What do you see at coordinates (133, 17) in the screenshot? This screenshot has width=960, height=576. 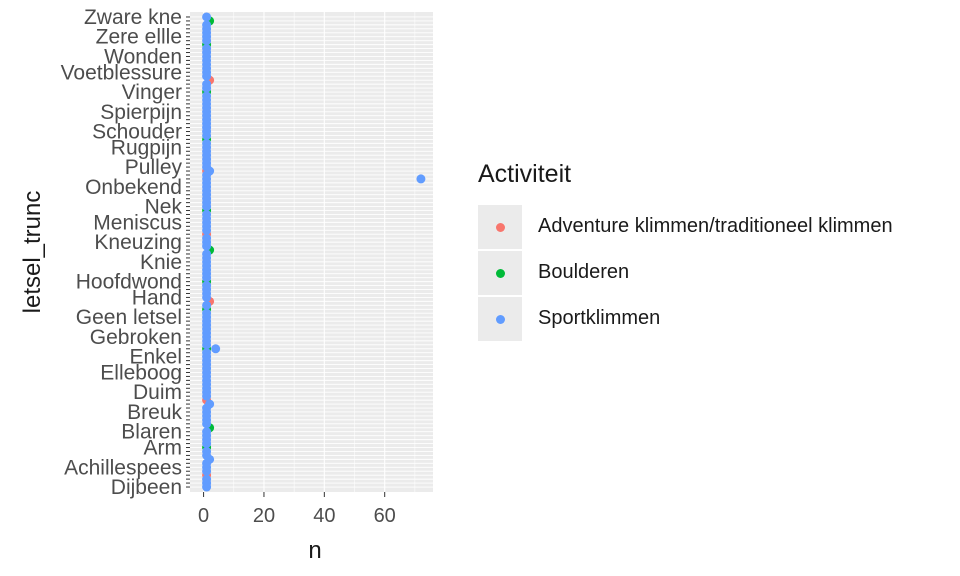 I see `y-tick-label: Zware kne` at bounding box center [133, 17].